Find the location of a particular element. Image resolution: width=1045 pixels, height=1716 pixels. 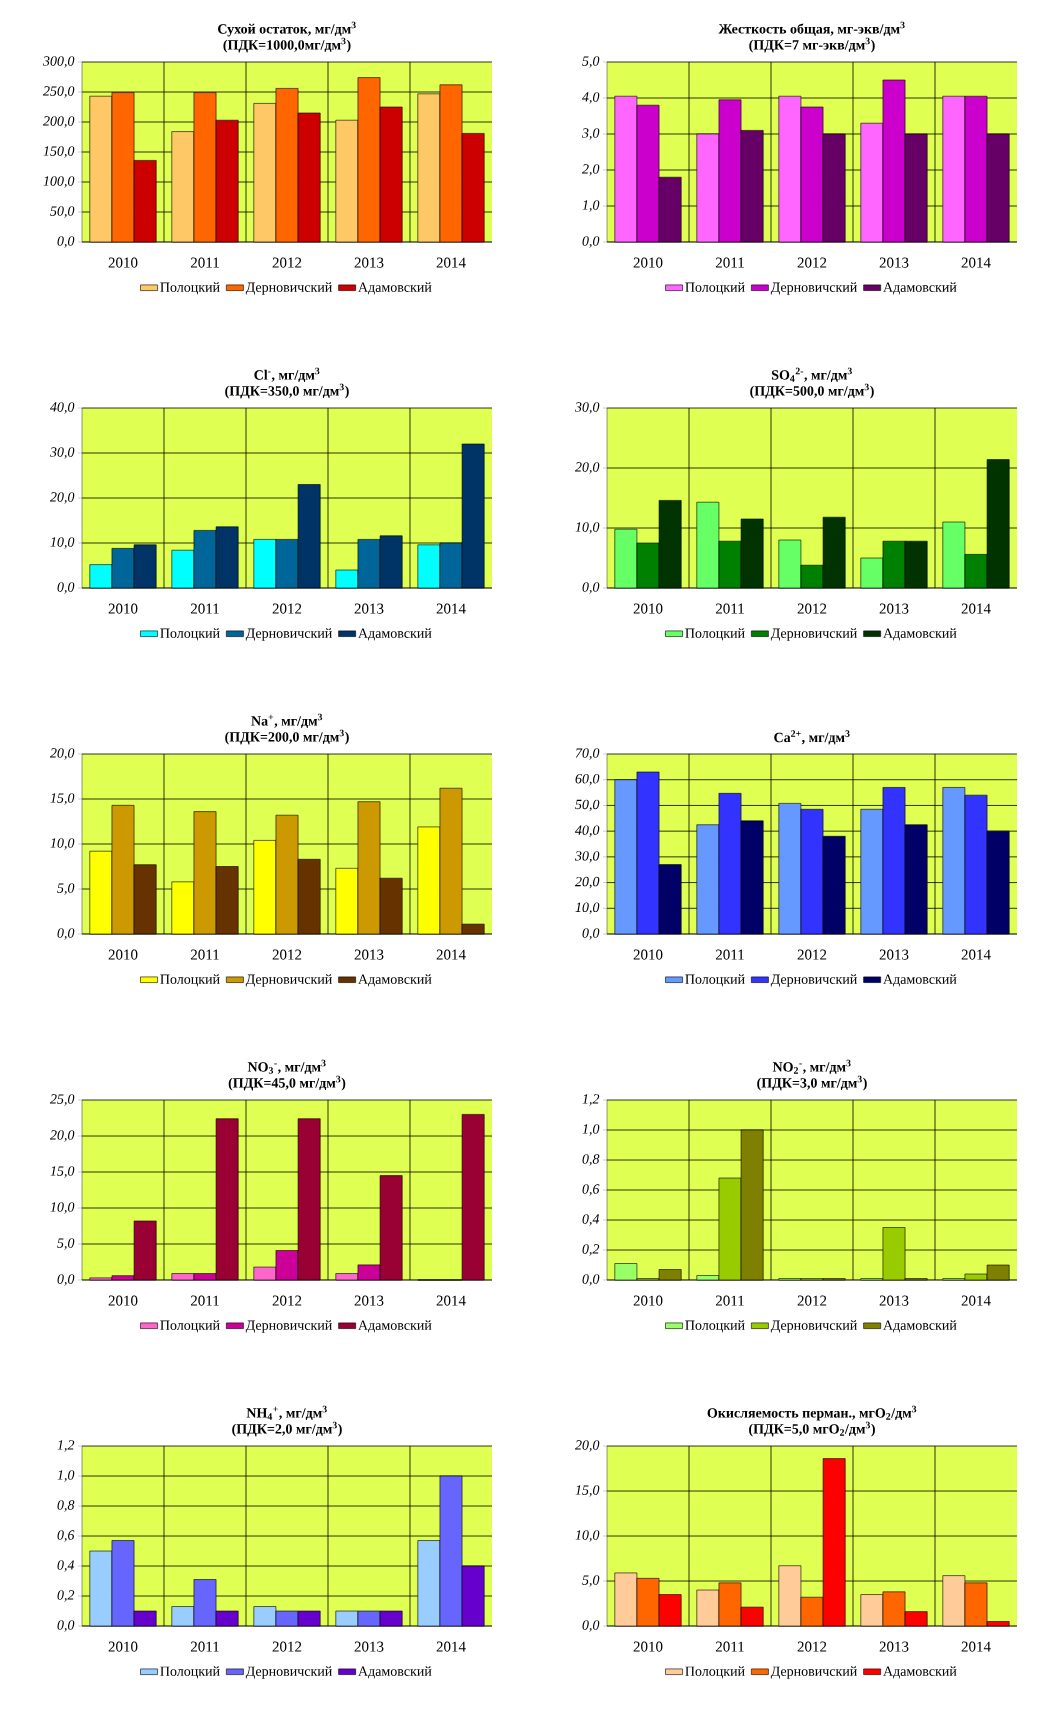

y-tick-label: 25,0 is located at coordinates (62, 1100).